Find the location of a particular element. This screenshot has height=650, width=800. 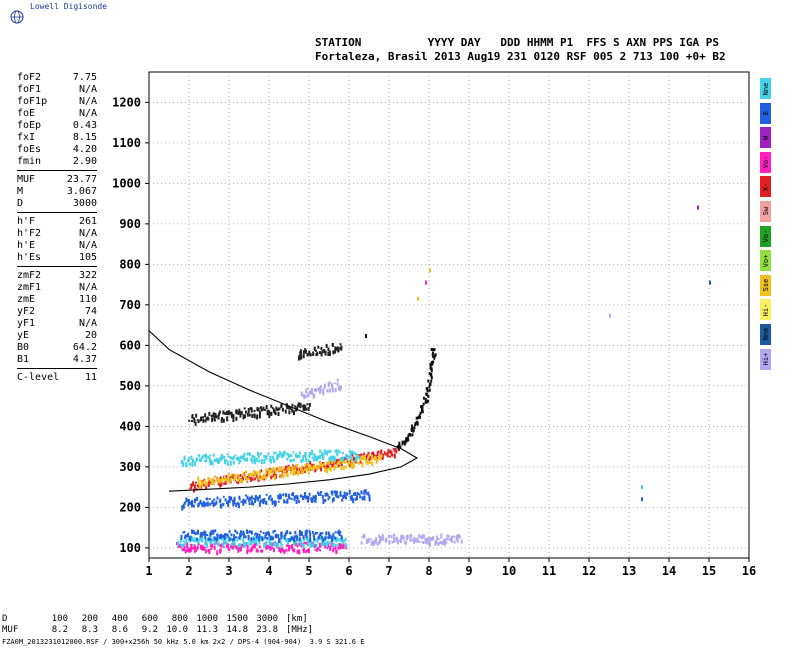

globe-icon is located at coordinates (17, 17).